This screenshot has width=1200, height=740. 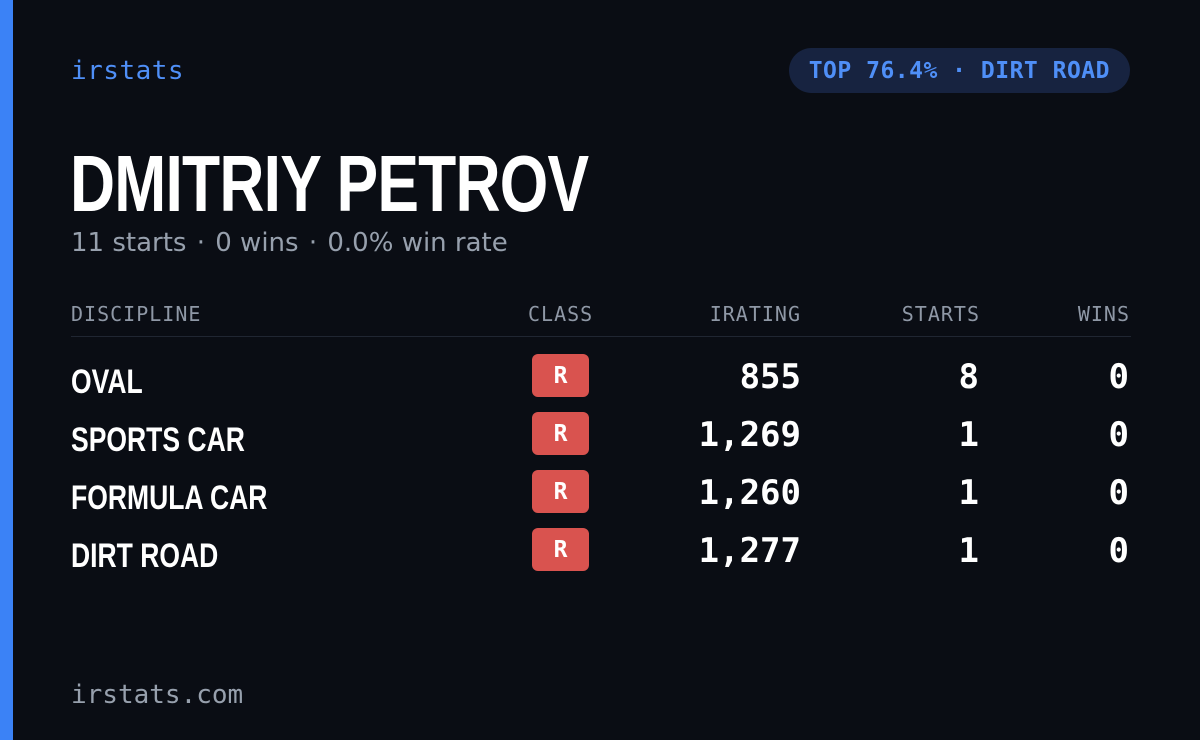 What do you see at coordinates (959, 70) in the screenshot?
I see `rank-pill: TOP 76.4% · DIRT ROAD` at bounding box center [959, 70].